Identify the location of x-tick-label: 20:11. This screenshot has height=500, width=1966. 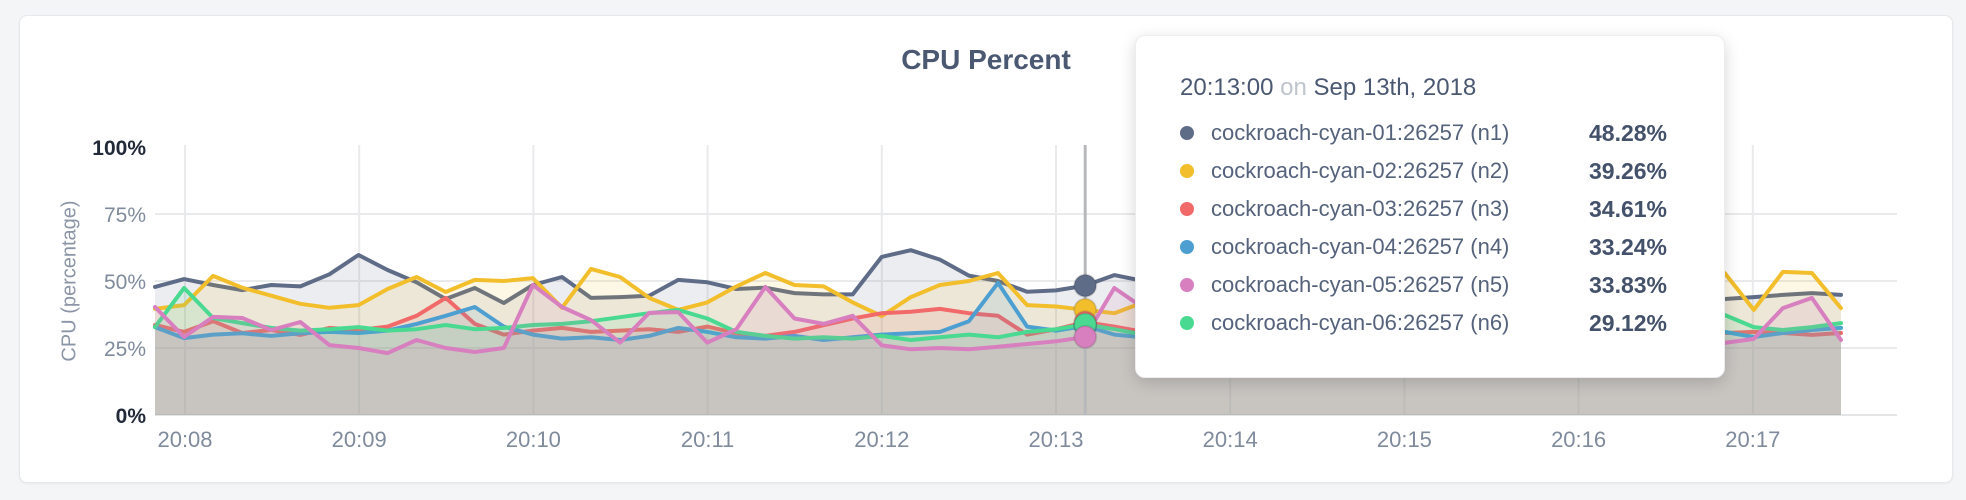
(707, 439).